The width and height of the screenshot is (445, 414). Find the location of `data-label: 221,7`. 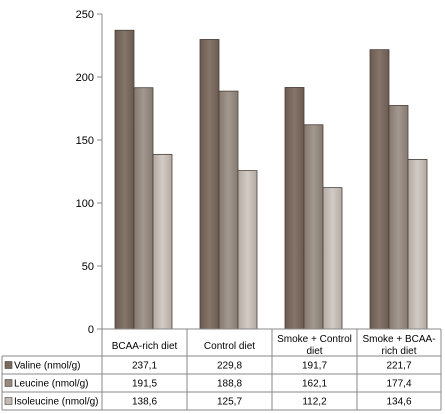

data-label: 221,7 is located at coordinates (398, 366).